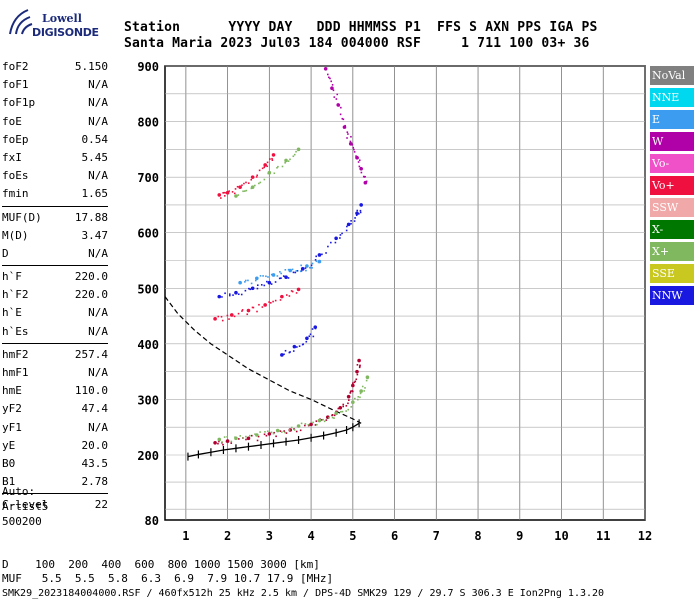 The width and height of the screenshot is (700, 600). I want to click on x-tick-label: 2, so click(227, 536).